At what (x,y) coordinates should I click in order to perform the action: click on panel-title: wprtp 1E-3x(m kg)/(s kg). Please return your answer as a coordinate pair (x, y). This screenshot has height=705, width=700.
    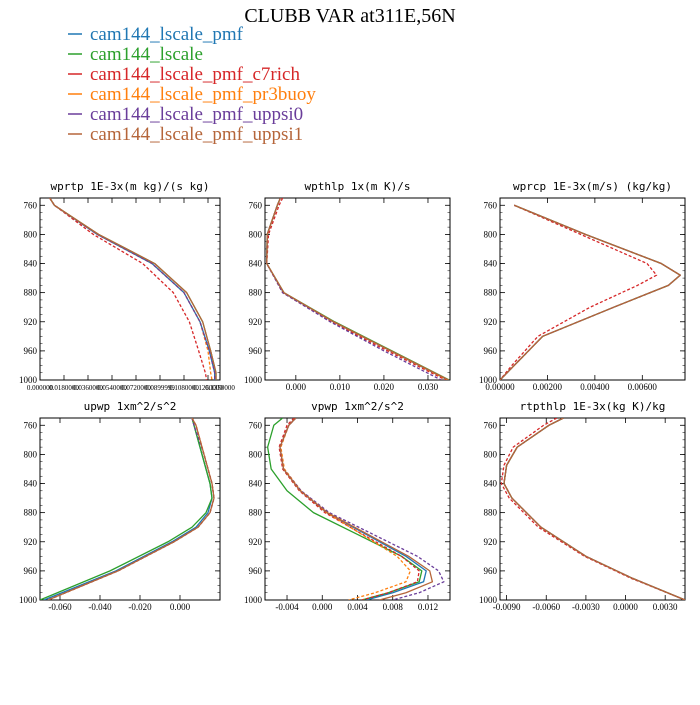
    Looking at the image, I should click on (130, 186).